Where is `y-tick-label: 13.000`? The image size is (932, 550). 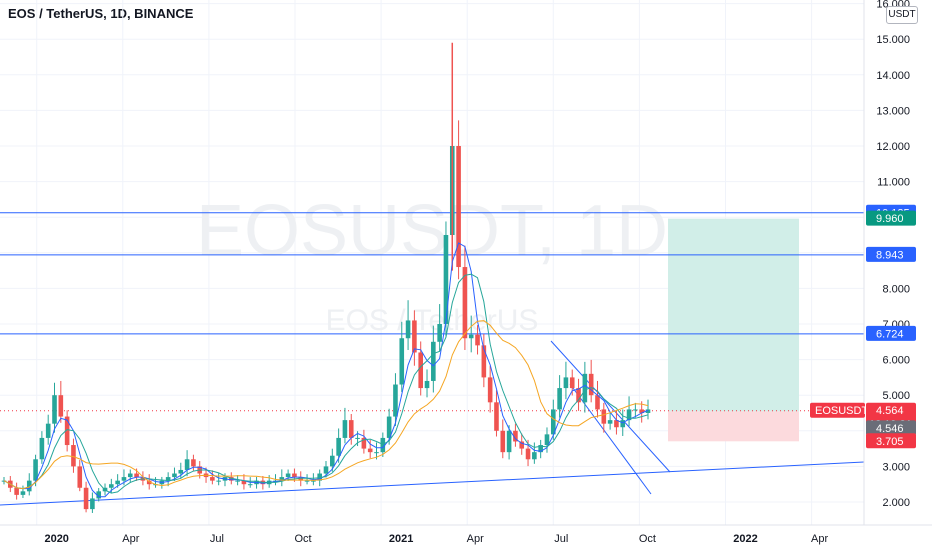 y-tick-label: 13.000 is located at coordinates (893, 111).